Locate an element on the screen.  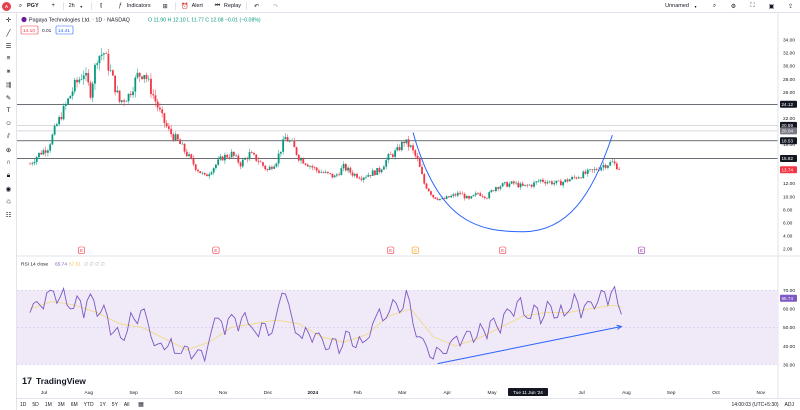
adj-toggle: ADJ is located at coordinates (789, 404).